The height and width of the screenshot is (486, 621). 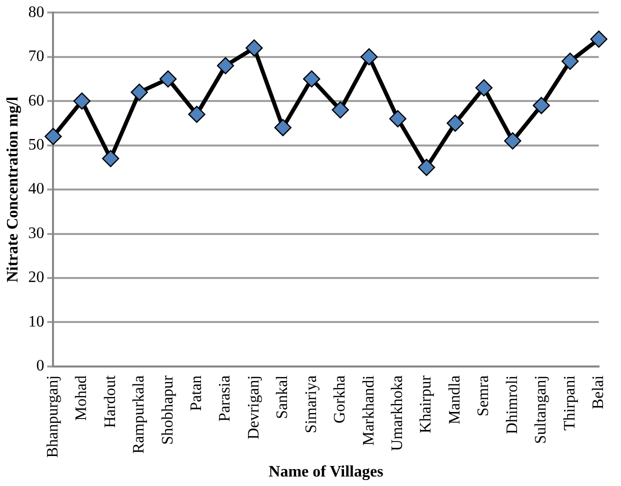 I want to click on y-axis-title: Nitrate Concentration mg/l, so click(x=13, y=189).